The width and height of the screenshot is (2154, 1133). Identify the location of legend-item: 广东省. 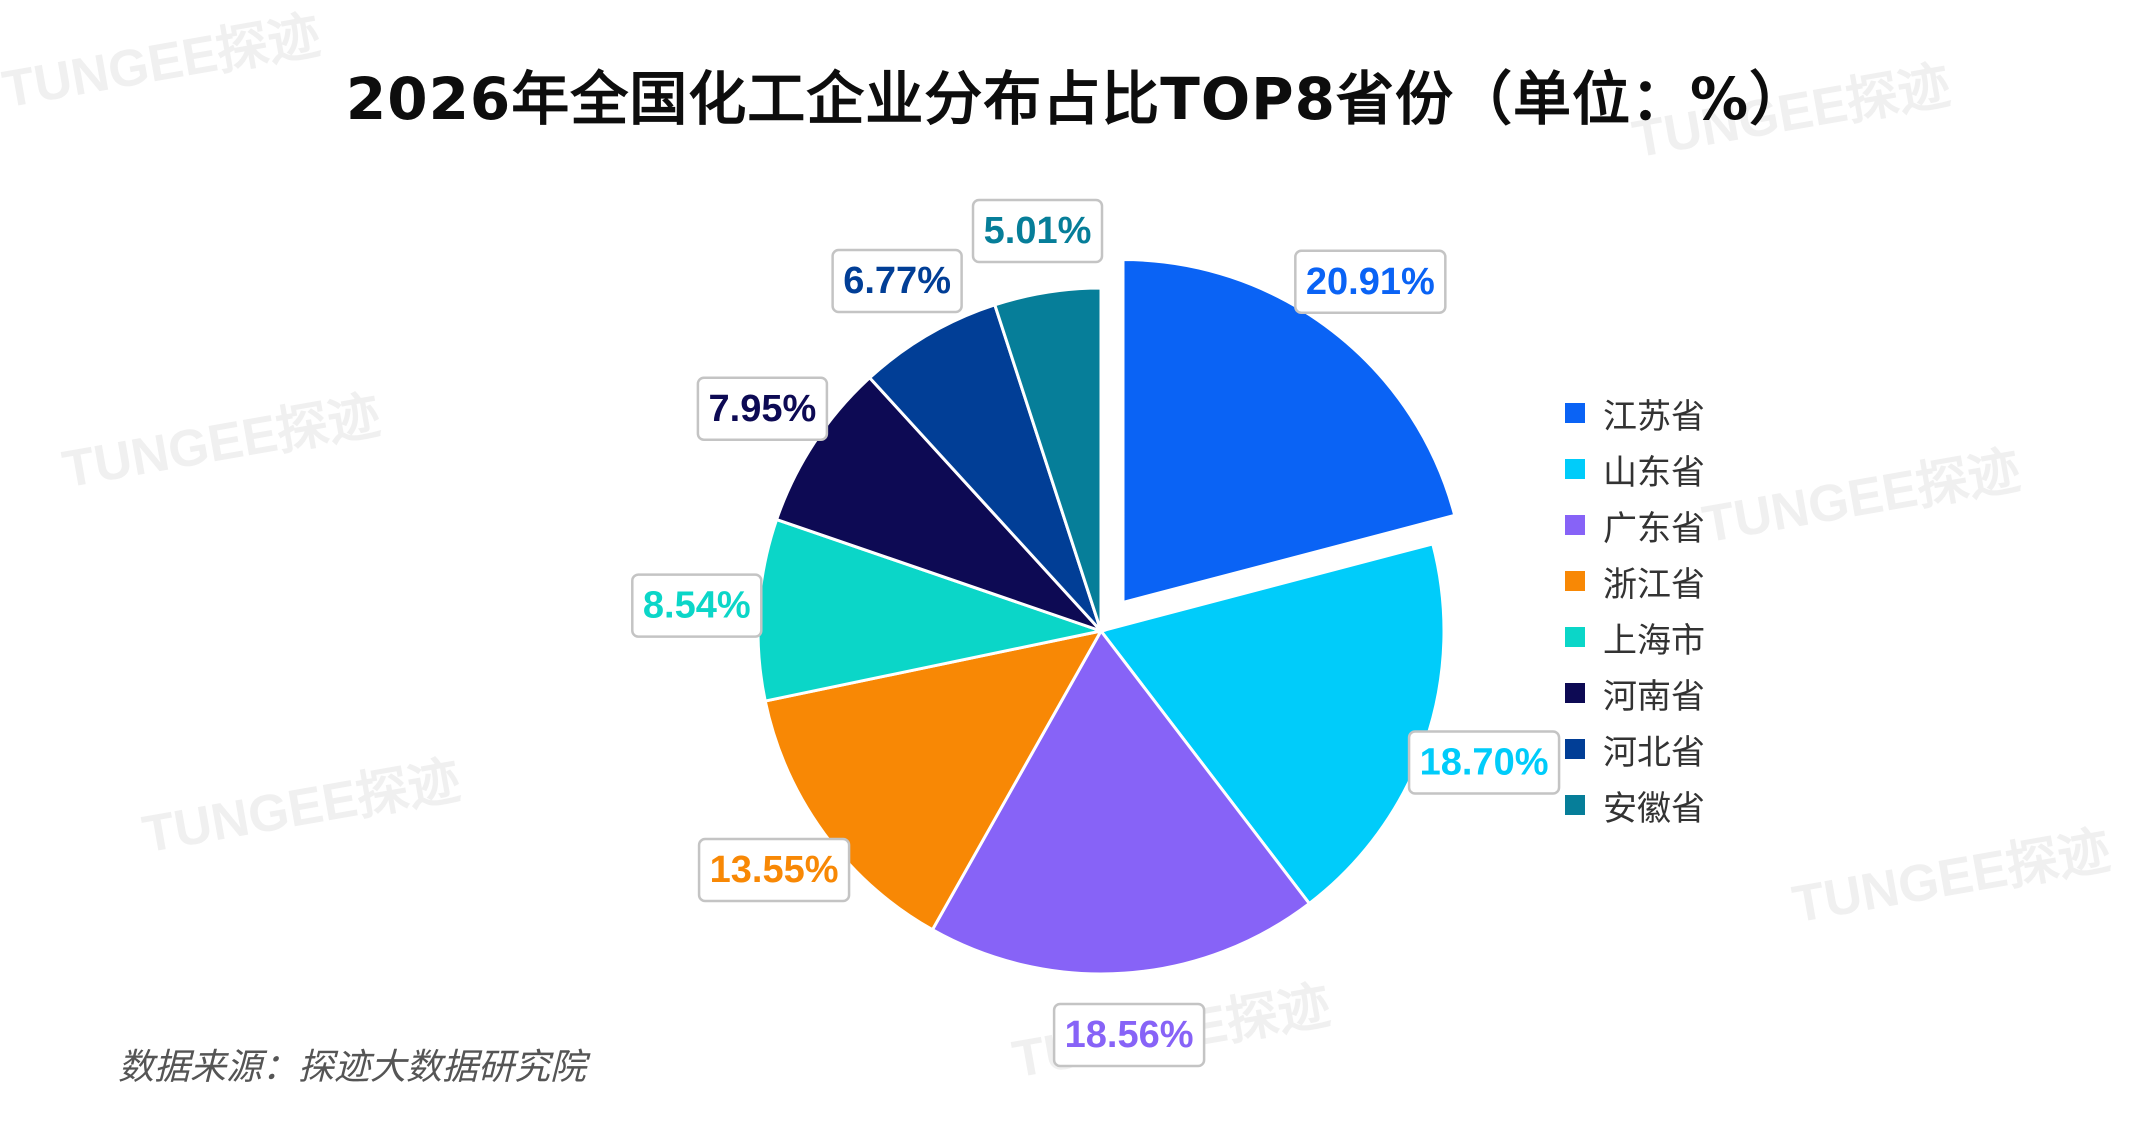
(1635, 525).